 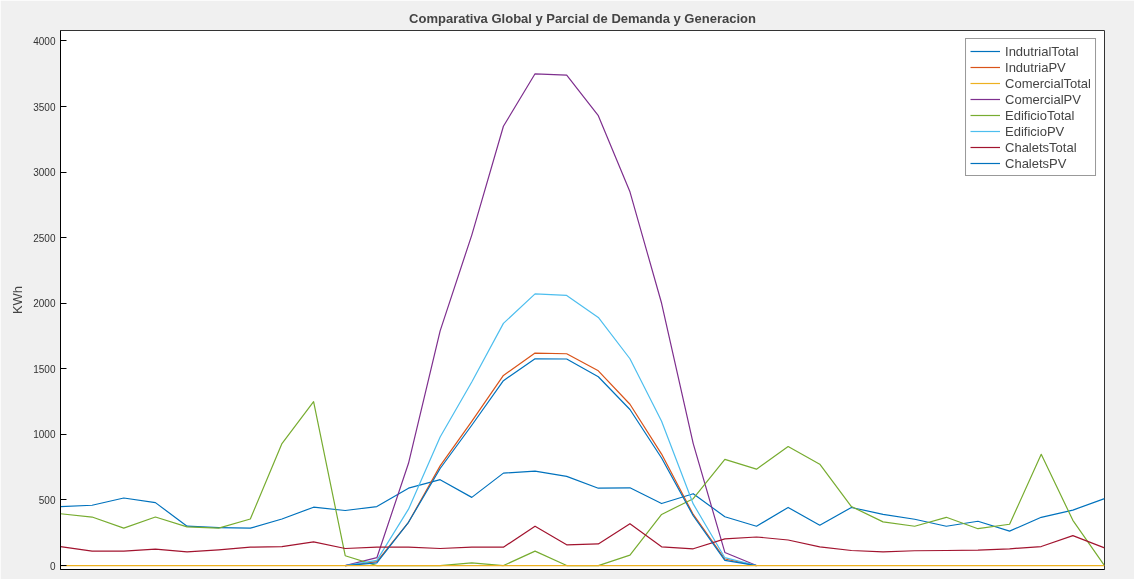 I want to click on y-tick-label: 2000, so click(x=44, y=304).